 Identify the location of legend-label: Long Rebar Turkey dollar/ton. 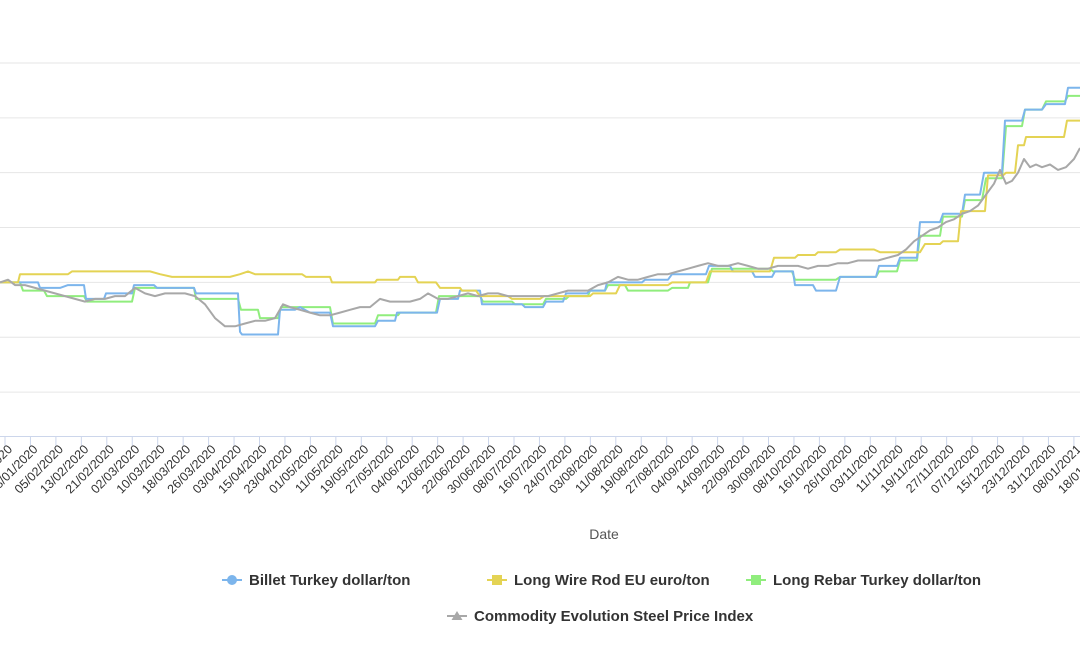
(877, 580).